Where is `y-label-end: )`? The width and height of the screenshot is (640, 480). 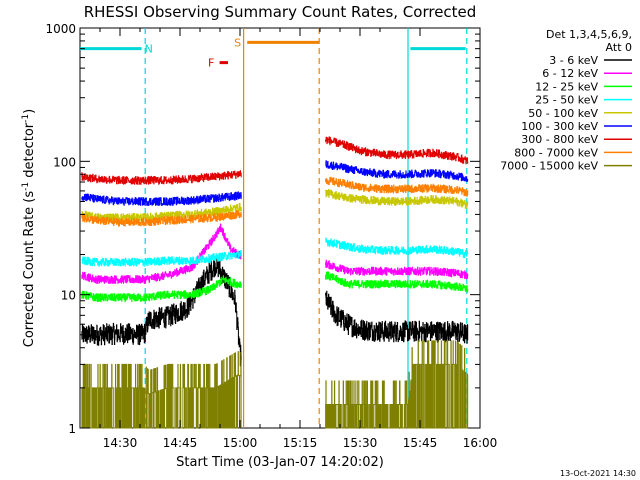
y-label-end: ) is located at coordinates (29, 111).